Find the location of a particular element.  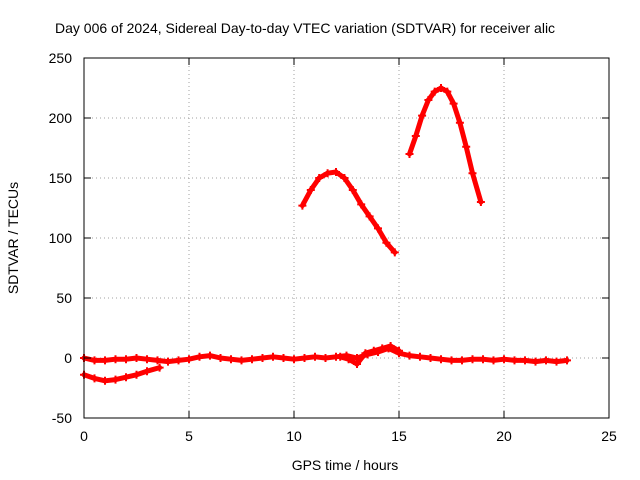

x-tick-label: 20 is located at coordinates (504, 436).